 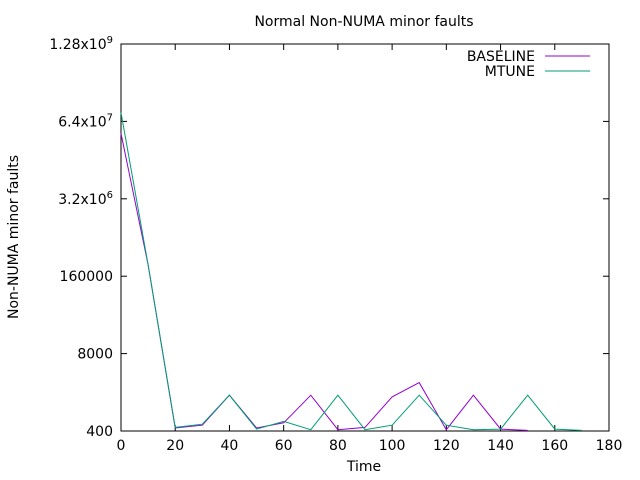 I want to click on legend-label-mtune: MTUNE, so click(x=510, y=72).